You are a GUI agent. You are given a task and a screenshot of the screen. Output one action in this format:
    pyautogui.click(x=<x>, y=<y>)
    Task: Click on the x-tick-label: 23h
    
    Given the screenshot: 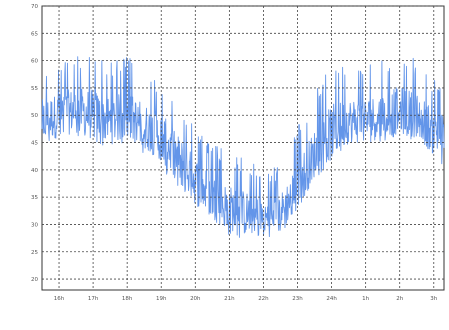 What is the action you would take?
    pyautogui.click(x=297, y=299)
    